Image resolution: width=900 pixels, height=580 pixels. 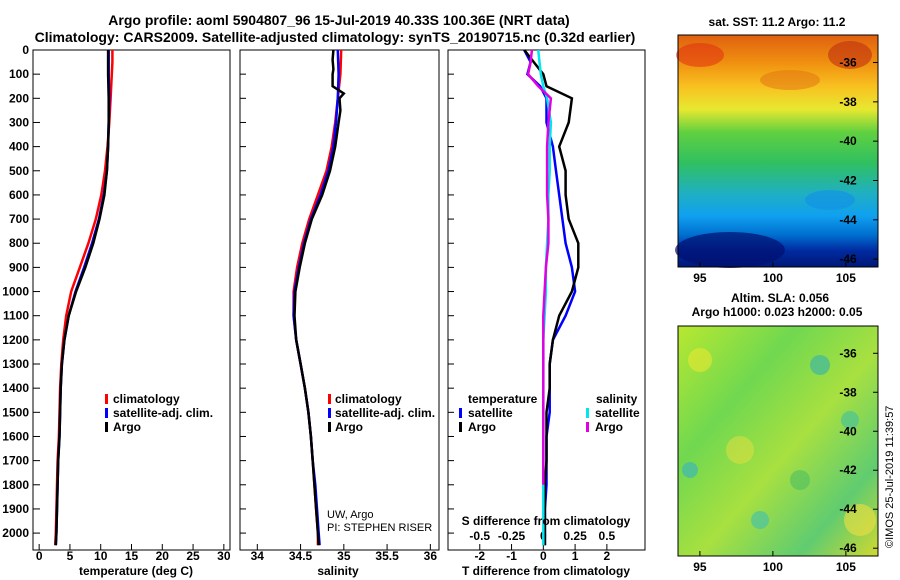 What do you see at coordinates (511, 556) in the screenshot?
I see `x-tick-label: -1` at bounding box center [511, 556].